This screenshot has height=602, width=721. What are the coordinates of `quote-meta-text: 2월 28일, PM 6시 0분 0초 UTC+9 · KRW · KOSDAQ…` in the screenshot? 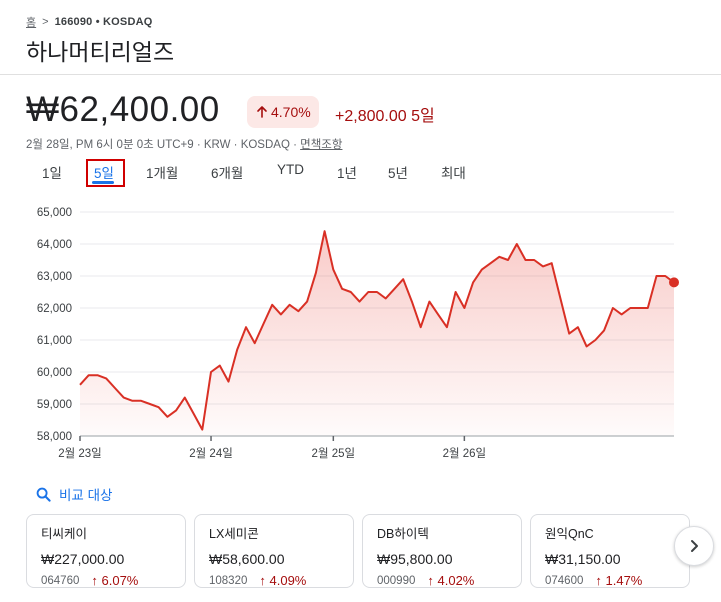 It's located at (163, 145).